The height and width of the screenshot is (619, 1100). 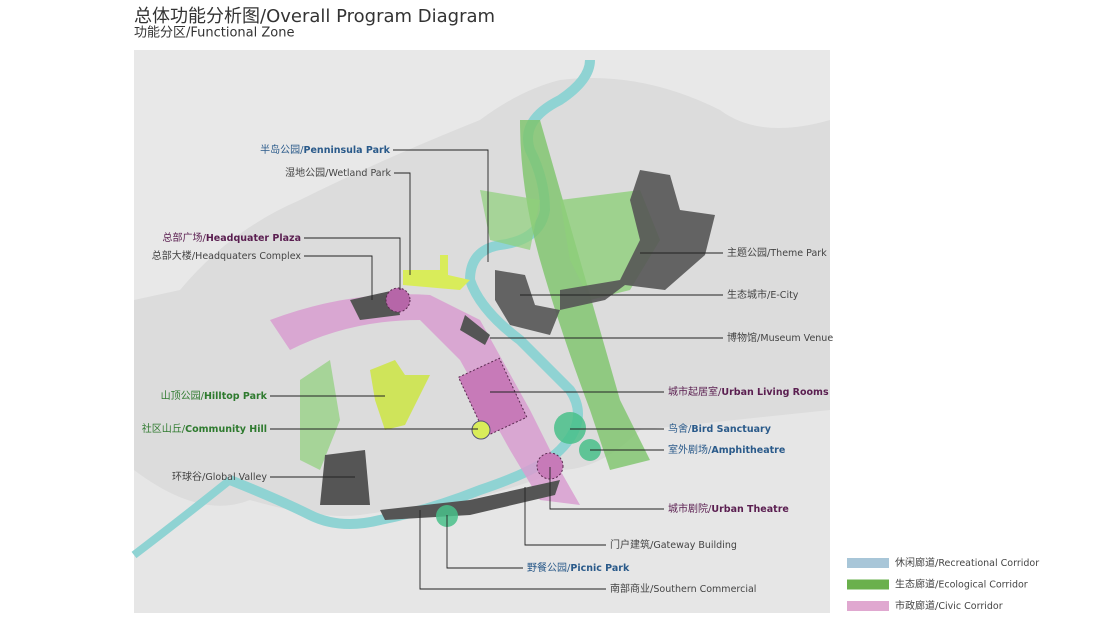 What do you see at coordinates (982, 584) in the screenshot?
I see `legend-label-en: Ecological Corridor` at bounding box center [982, 584].